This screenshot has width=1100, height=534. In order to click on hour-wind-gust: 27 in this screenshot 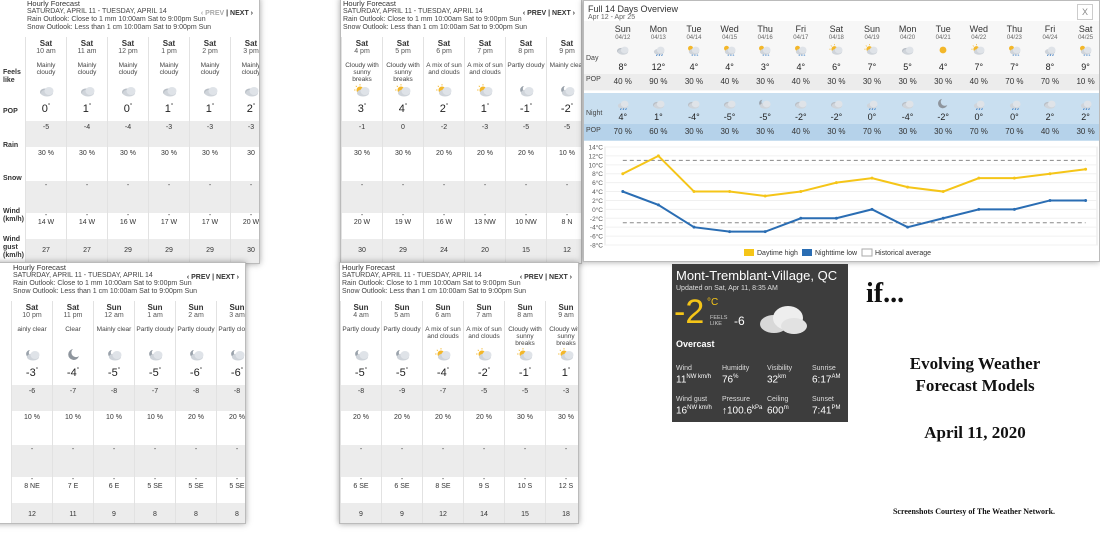, I will do `click(46, 250)`.